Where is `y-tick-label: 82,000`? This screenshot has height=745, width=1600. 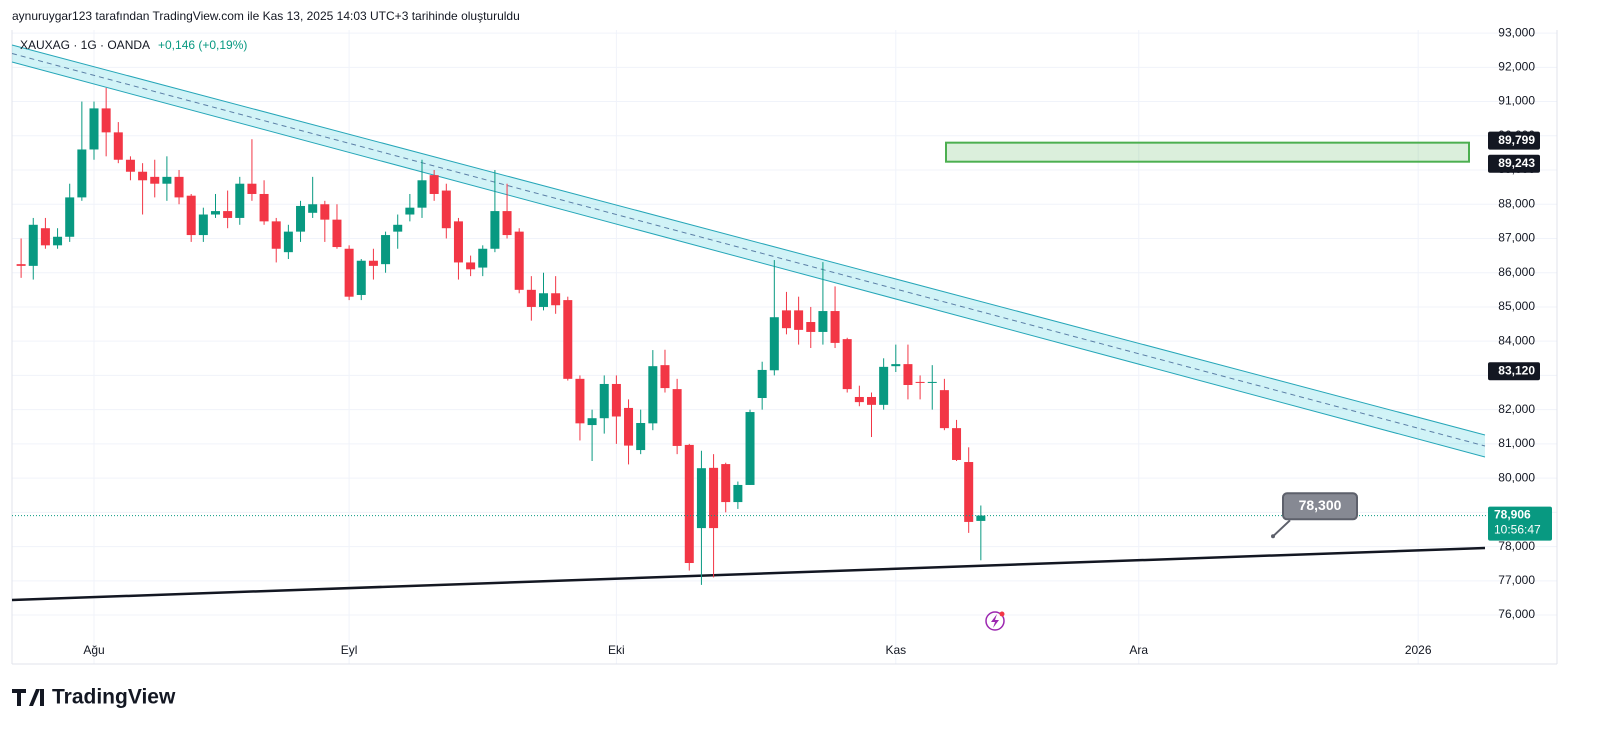 y-tick-label: 82,000 is located at coordinates (1516, 409).